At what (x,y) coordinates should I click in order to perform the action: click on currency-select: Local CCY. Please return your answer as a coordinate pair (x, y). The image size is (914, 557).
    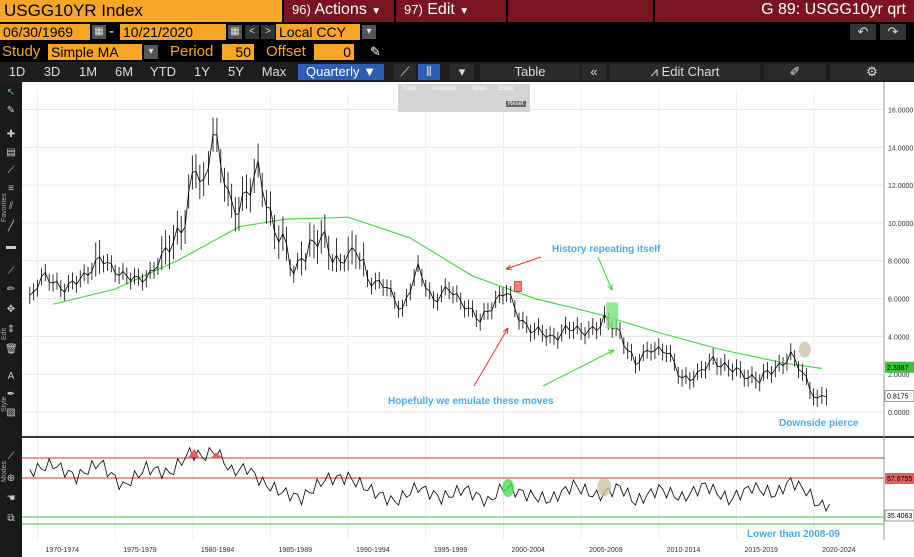
    Looking at the image, I should click on (318, 32).